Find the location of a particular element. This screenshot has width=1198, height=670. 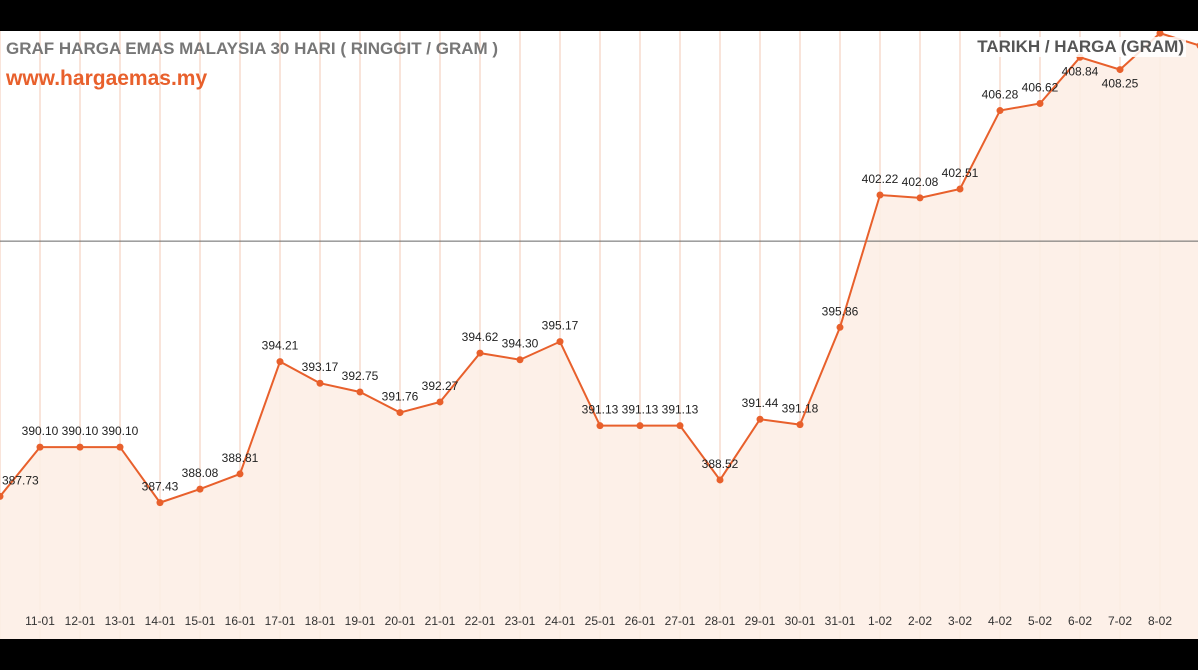

data-label: 391.76 is located at coordinates (400, 397).